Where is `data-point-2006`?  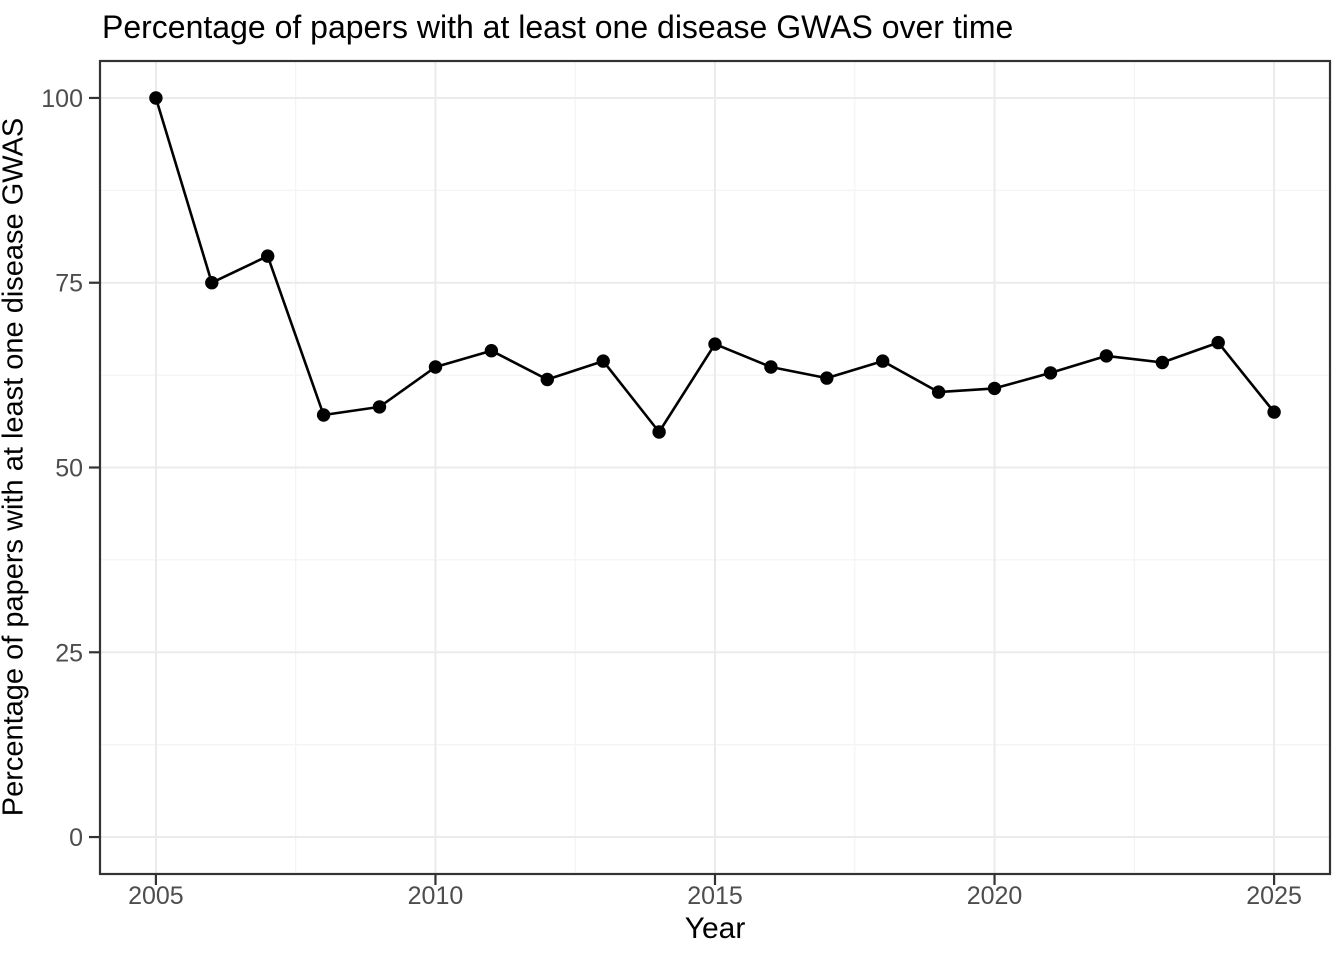 data-point-2006 is located at coordinates (212, 283).